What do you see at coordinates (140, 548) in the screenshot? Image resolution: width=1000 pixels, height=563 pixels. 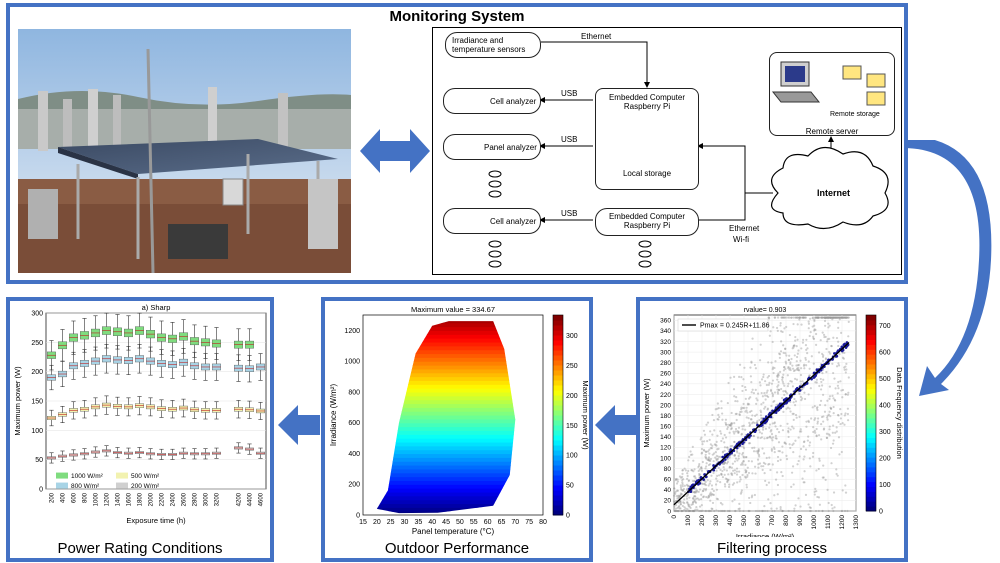 I see `power-rating-title: Power Rating Conditions` at bounding box center [140, 548].